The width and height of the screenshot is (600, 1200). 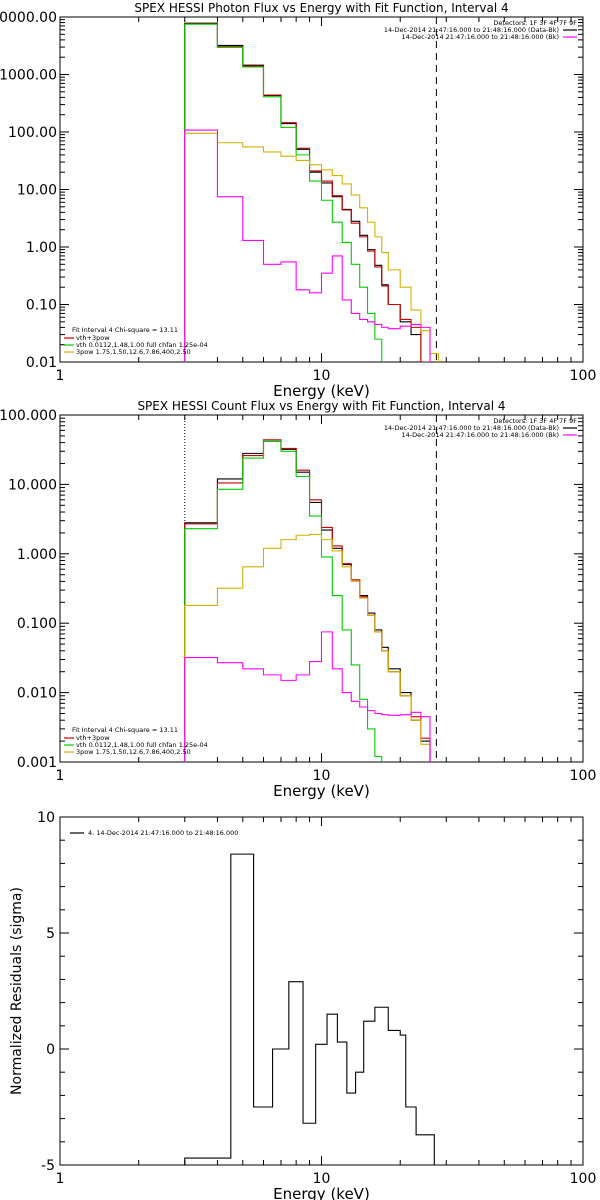 What do you see at coordinates (37, 694) in the screenshot?
I see `y-tick-label: 0.010` at bounding box center [37, 694].